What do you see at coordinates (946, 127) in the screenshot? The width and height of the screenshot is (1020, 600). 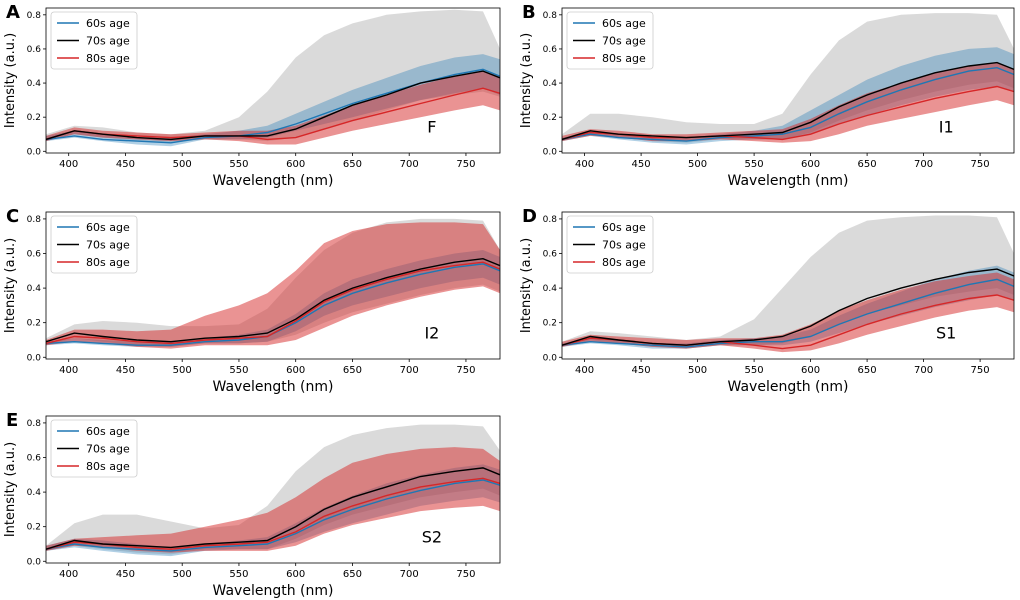 I see `region-label: I1` at bounding box center [946, 127].